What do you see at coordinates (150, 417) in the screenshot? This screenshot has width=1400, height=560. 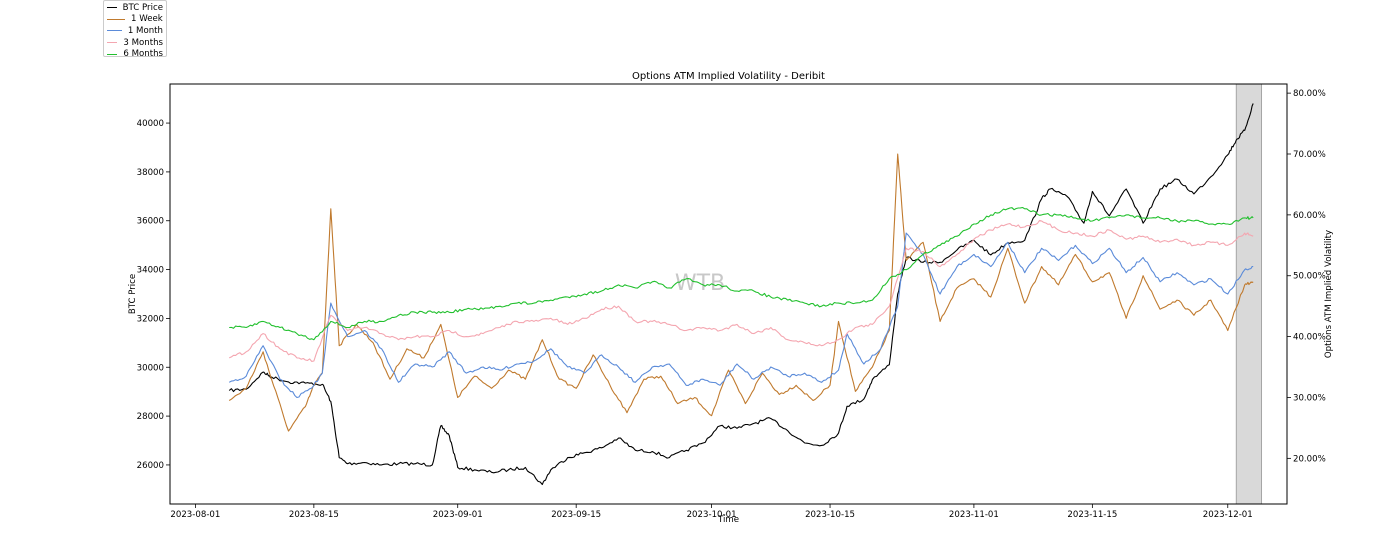 I see `y-left-tick-label: 28000` at bounding box center [150, 417].